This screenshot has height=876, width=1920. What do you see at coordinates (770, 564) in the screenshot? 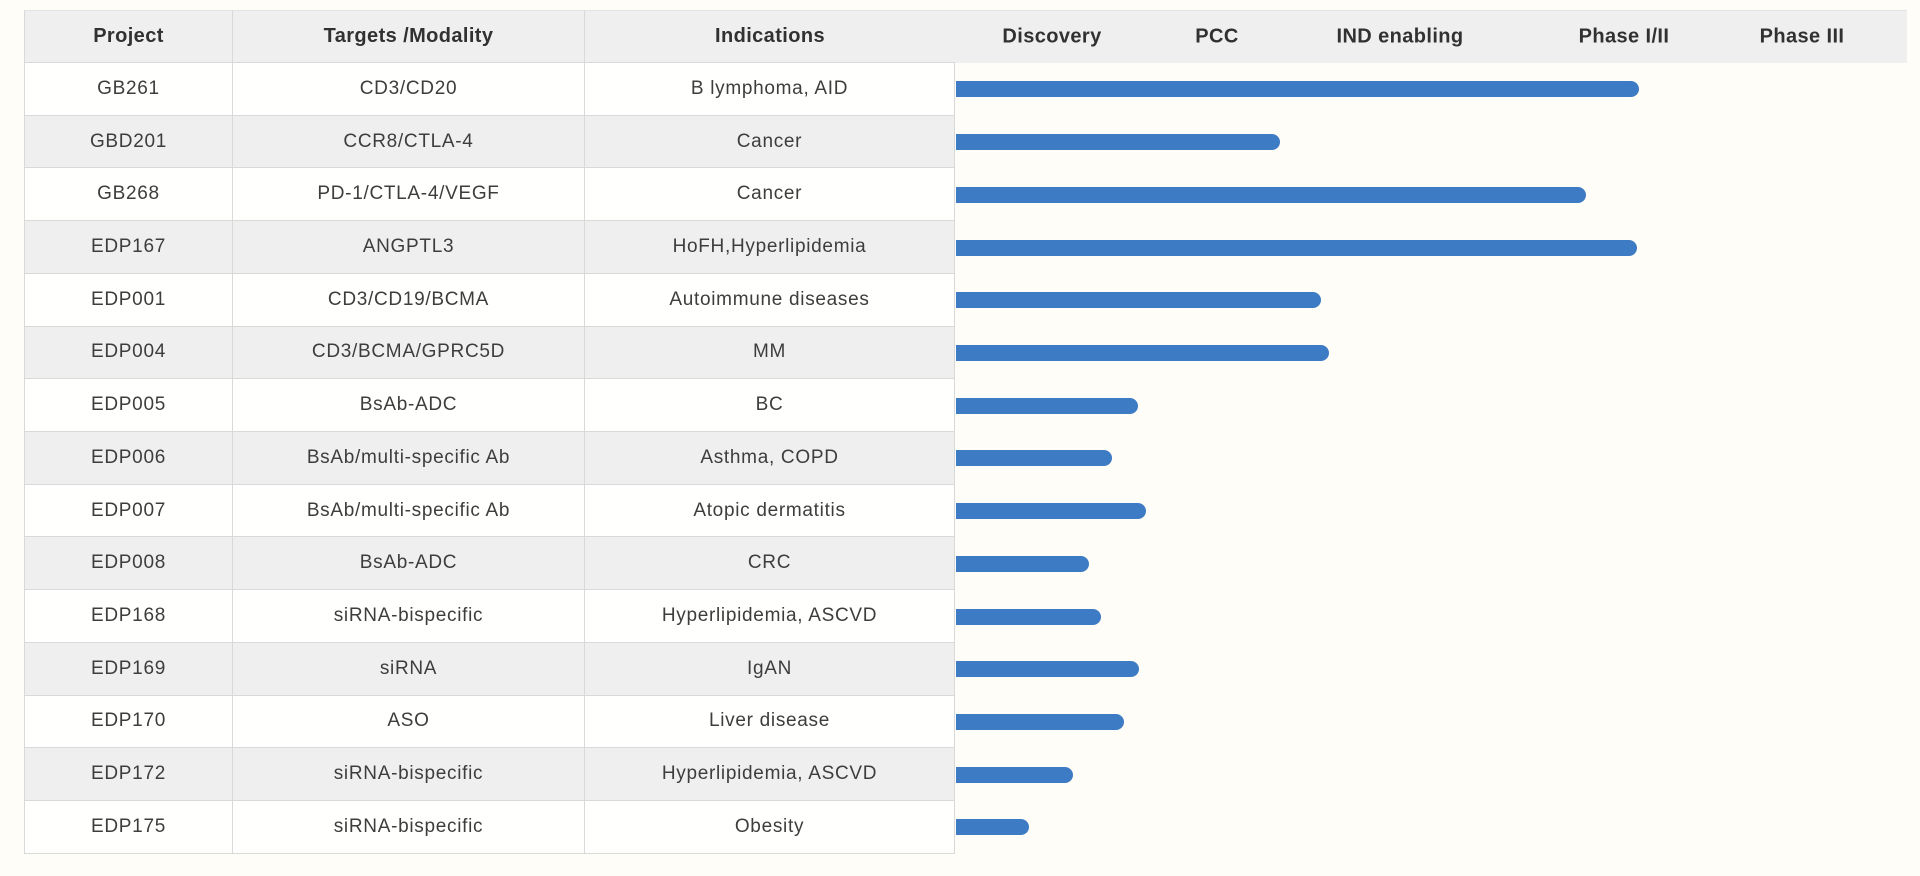
I see `indication-cell: CRC` at bounding box center [770, 564].